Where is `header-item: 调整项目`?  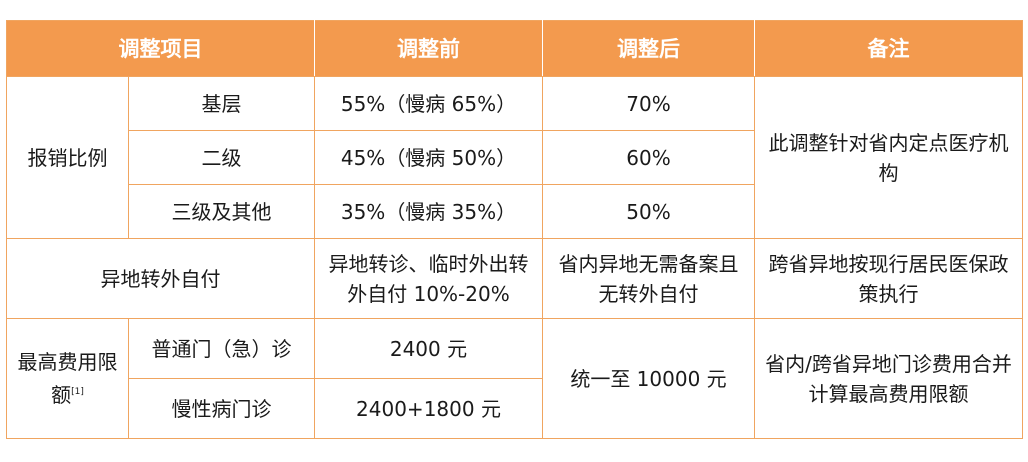
header-item: 调整项目 is located at coordinates (160, 48).